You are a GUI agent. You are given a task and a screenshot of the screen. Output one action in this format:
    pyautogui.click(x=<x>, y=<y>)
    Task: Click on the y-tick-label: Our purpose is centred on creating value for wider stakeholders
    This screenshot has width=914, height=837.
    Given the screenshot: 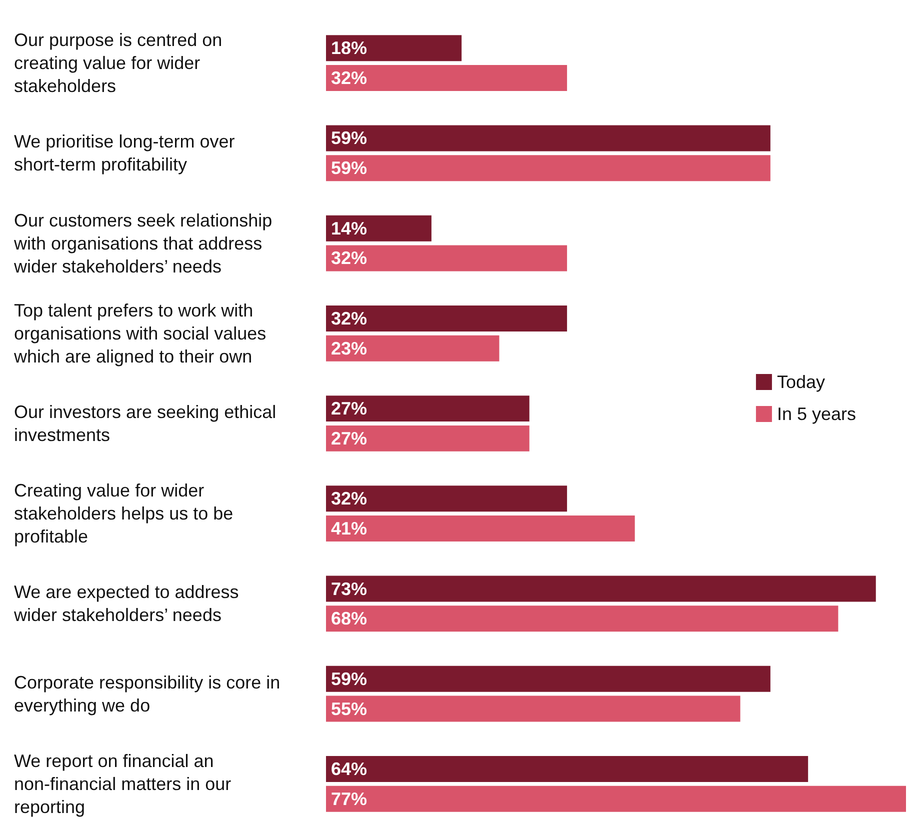 What is the action you would take?
    pyautogui.click(x=121, y=63)
    